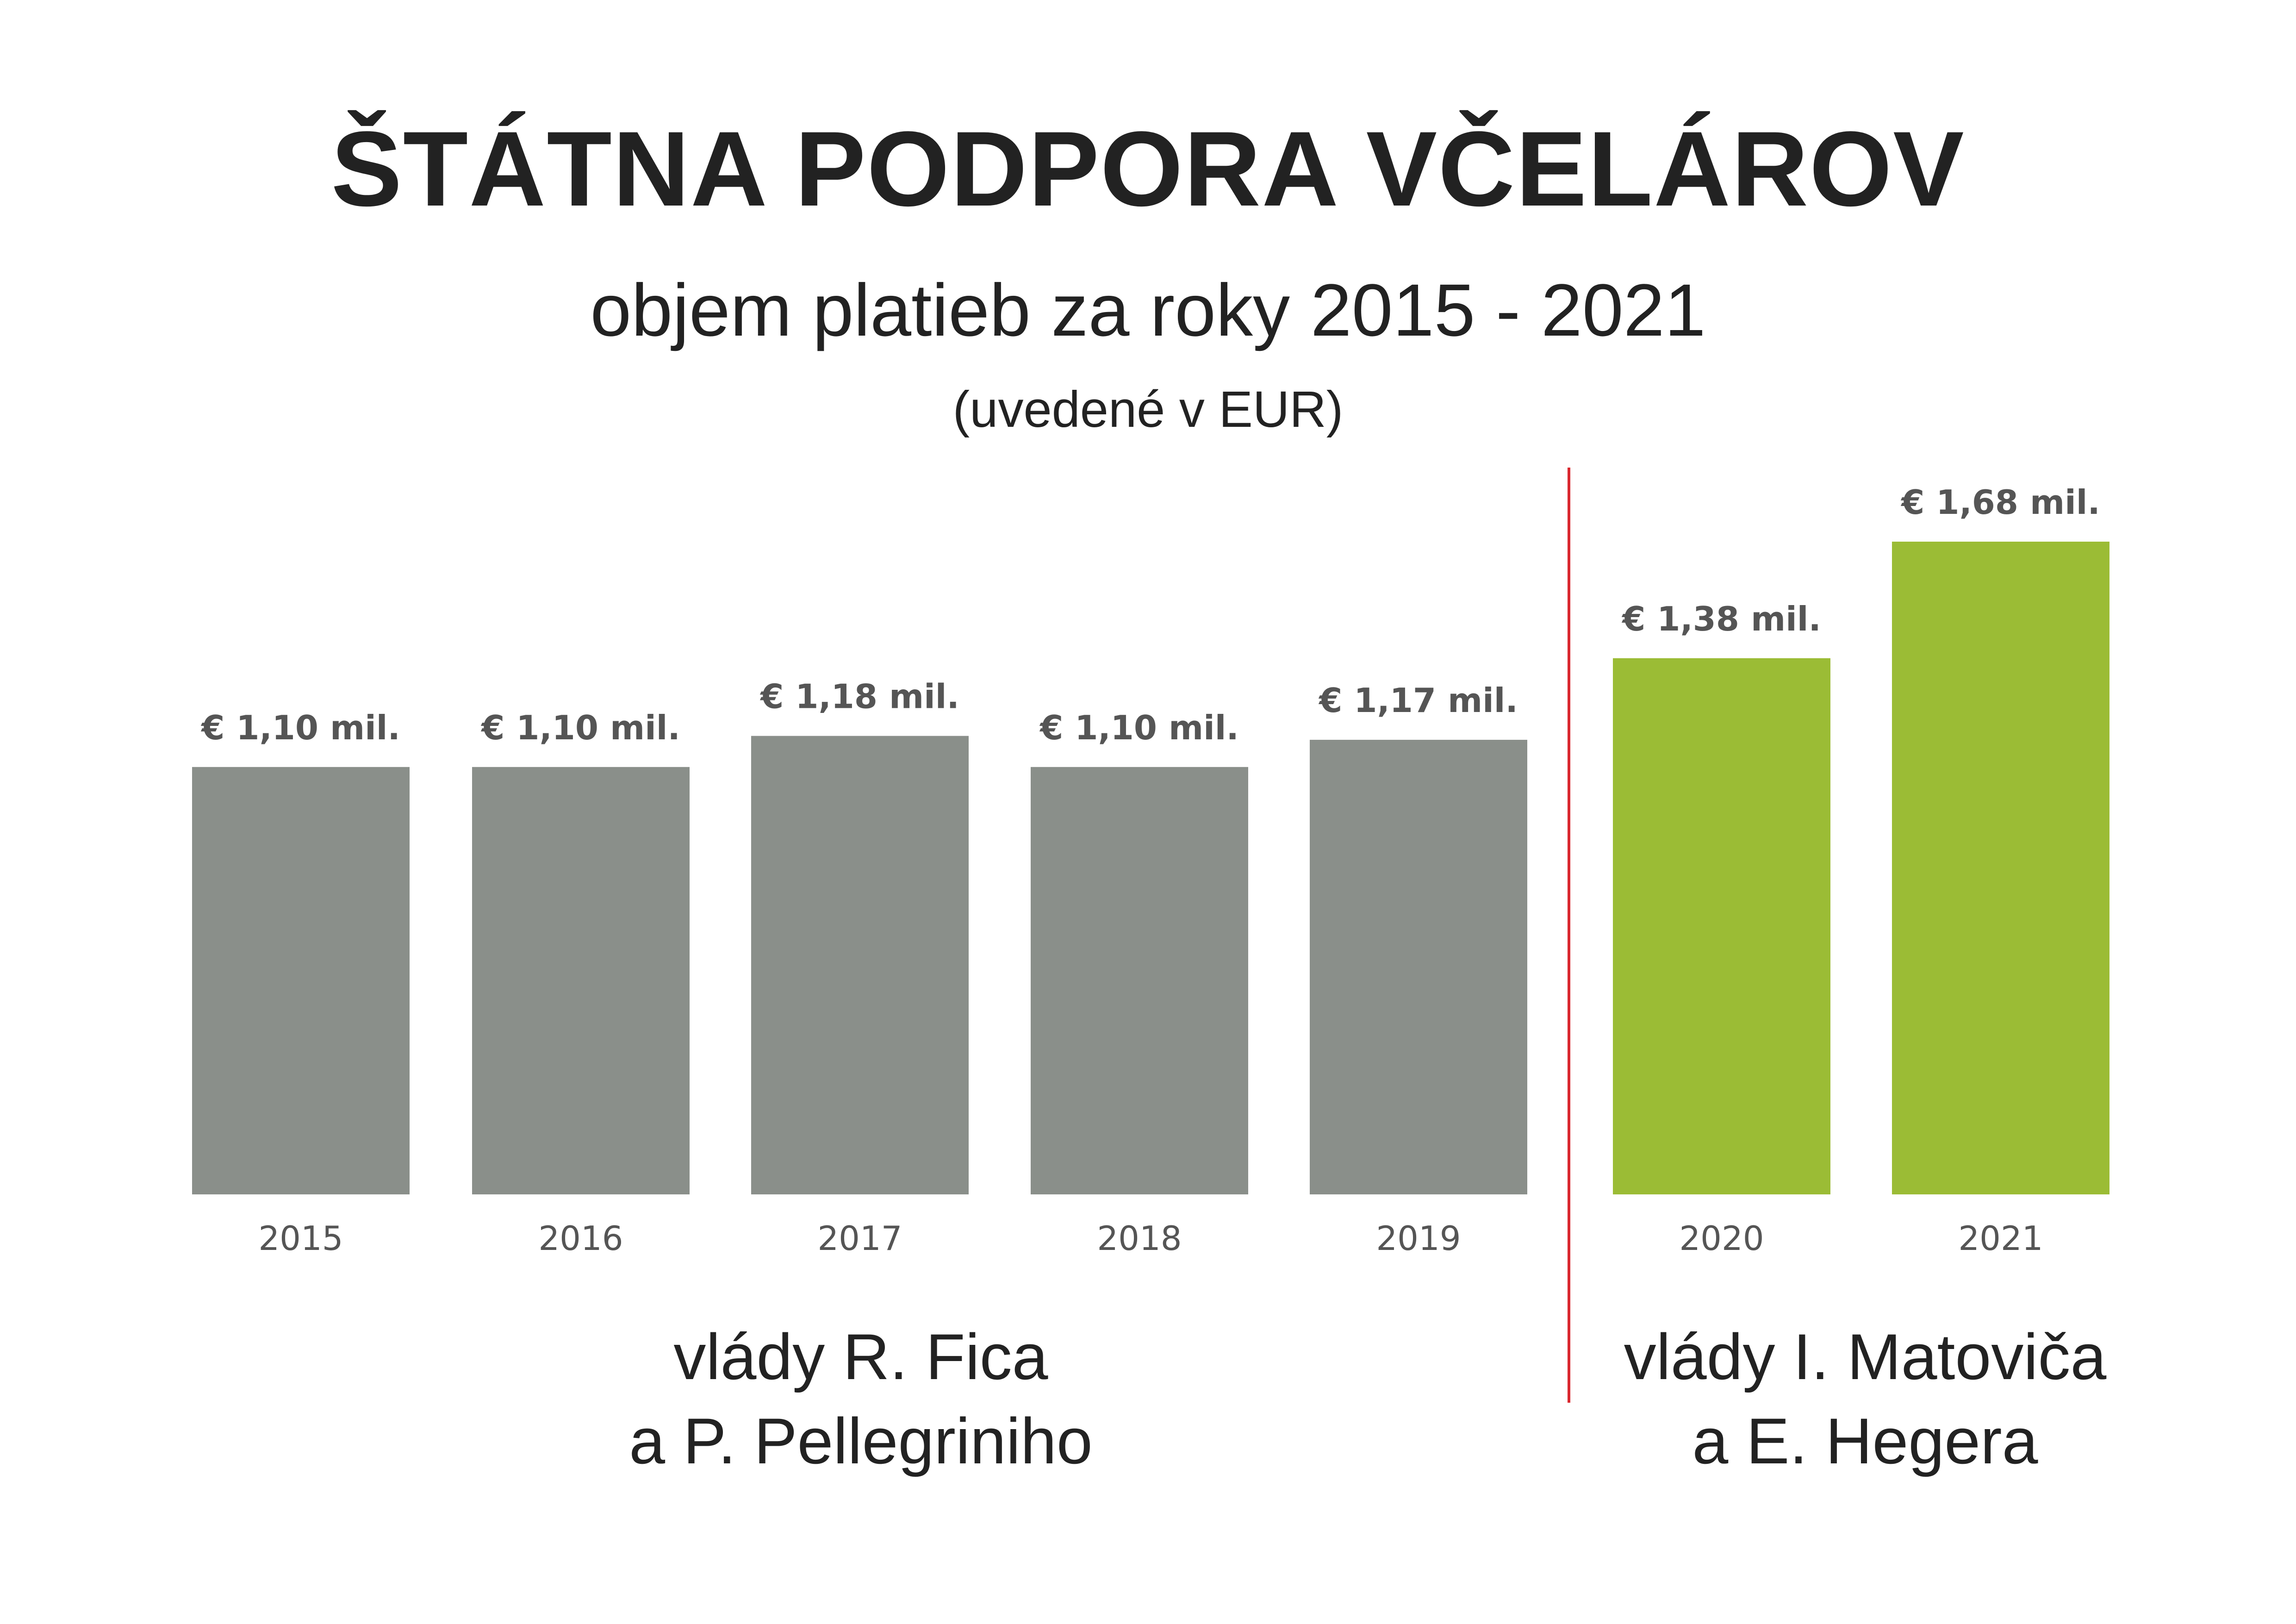  Describe the element at coordinates (1721, 926) in the screenshot. I see `bar-2020` at that location.